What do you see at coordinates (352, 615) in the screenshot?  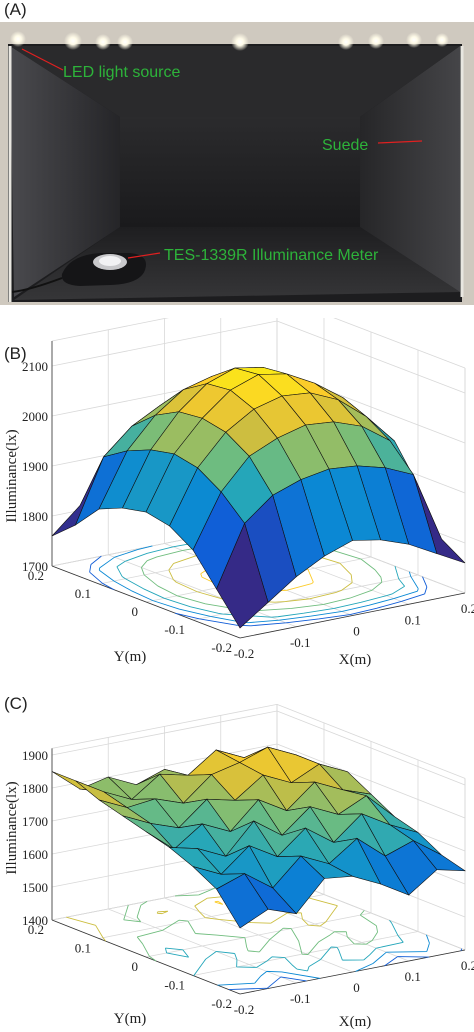 I see `x-axis-line` at bounding box center [352, 615].